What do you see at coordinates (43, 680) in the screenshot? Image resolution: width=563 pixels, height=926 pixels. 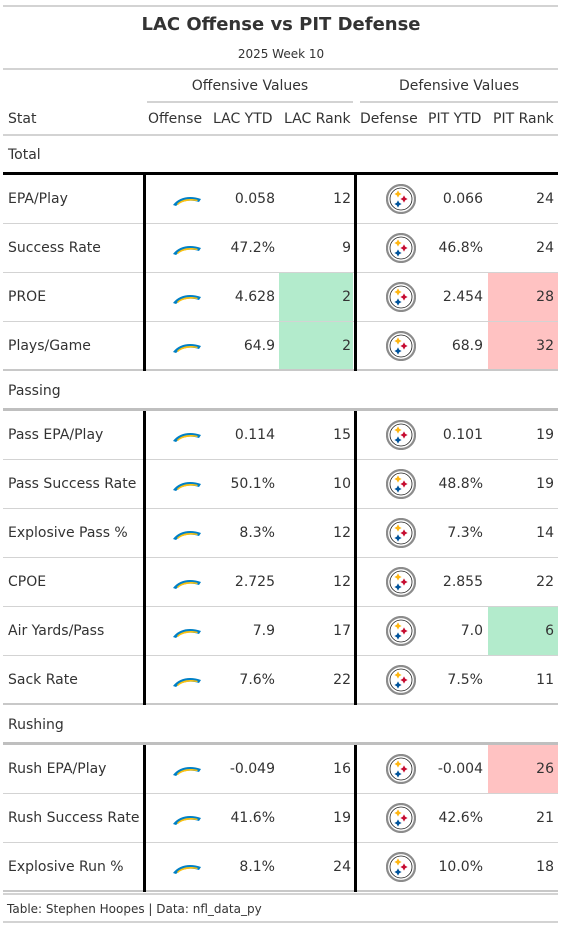 I see `stat-name: Sack Rate` at bounding box center [43, 680].